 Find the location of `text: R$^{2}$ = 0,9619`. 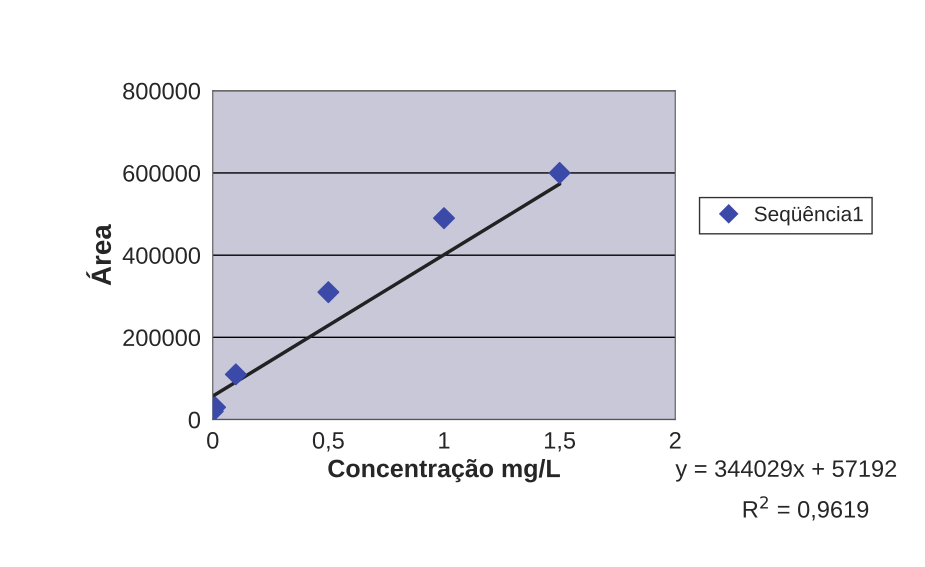

text: R$^{2}$ = 0,9619 is located at coordinates (806, 508).